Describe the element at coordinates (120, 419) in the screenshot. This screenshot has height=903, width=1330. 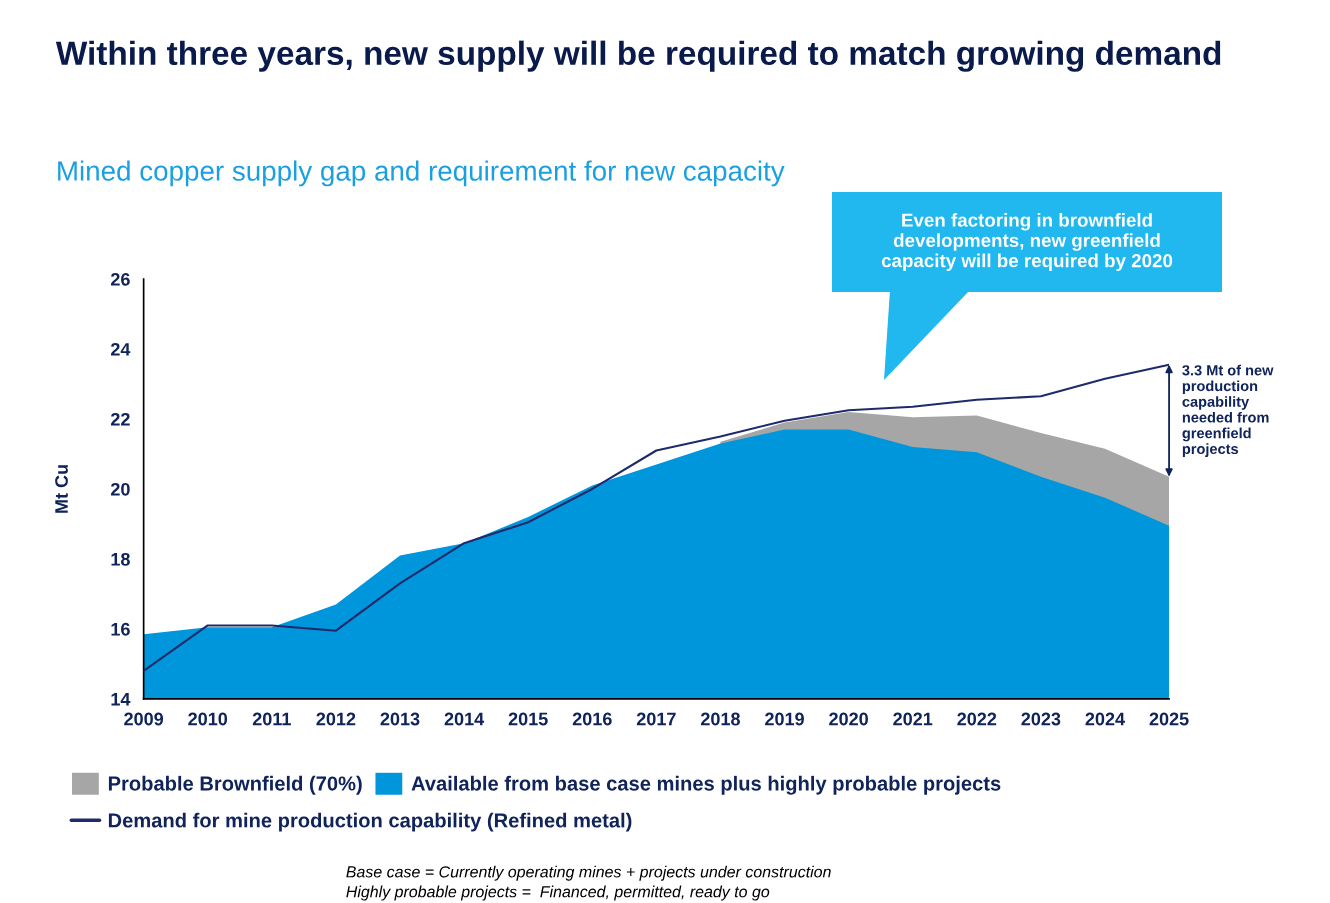
I see `y-tick-label: 22` at that location.